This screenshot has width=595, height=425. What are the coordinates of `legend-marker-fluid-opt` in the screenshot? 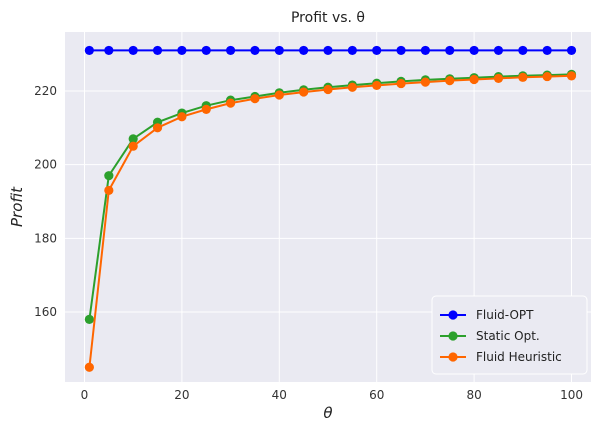 It's located at (453, 315).